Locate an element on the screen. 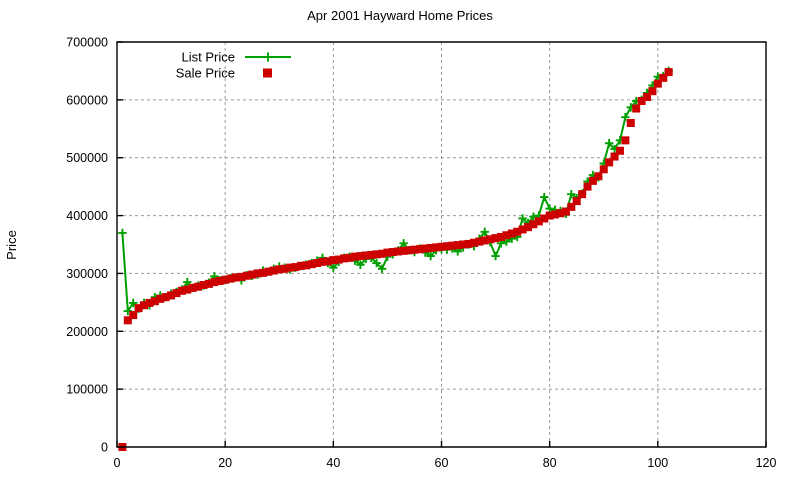  x-tick-label: 100 is located at coordinates (657, 463).